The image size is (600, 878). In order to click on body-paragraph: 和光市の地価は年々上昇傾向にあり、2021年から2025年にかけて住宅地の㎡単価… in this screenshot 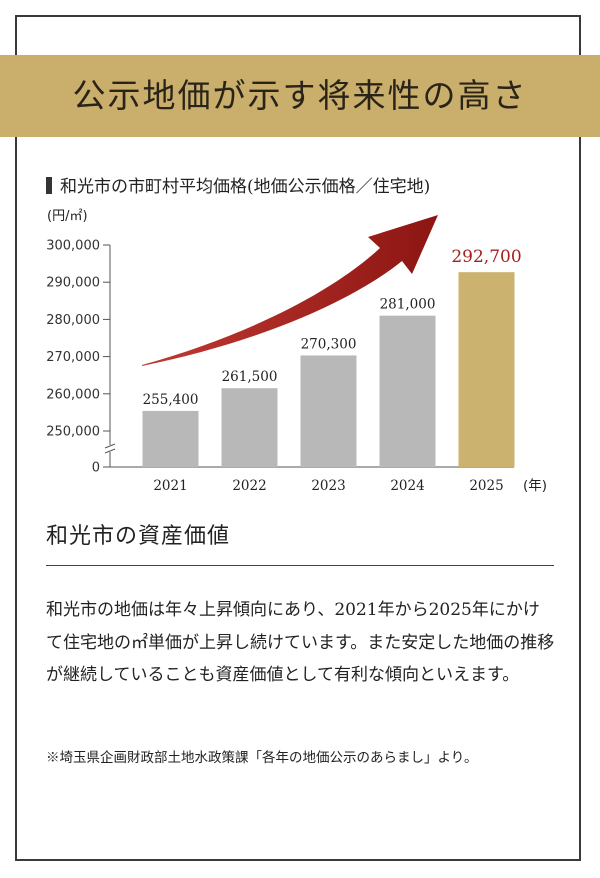, I will do `click(300, 642)`.